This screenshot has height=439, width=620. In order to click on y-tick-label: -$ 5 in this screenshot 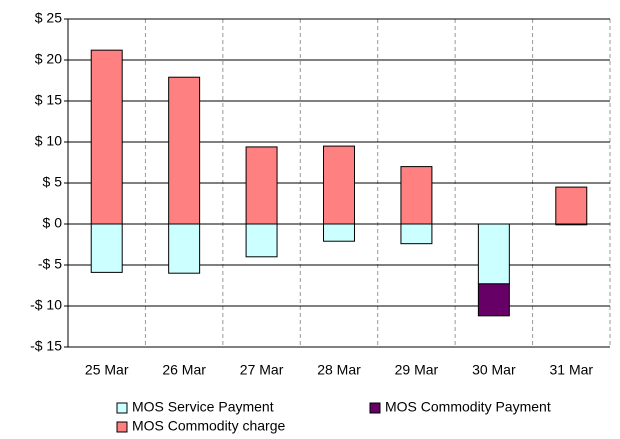, I will do `click(50, 264)`.